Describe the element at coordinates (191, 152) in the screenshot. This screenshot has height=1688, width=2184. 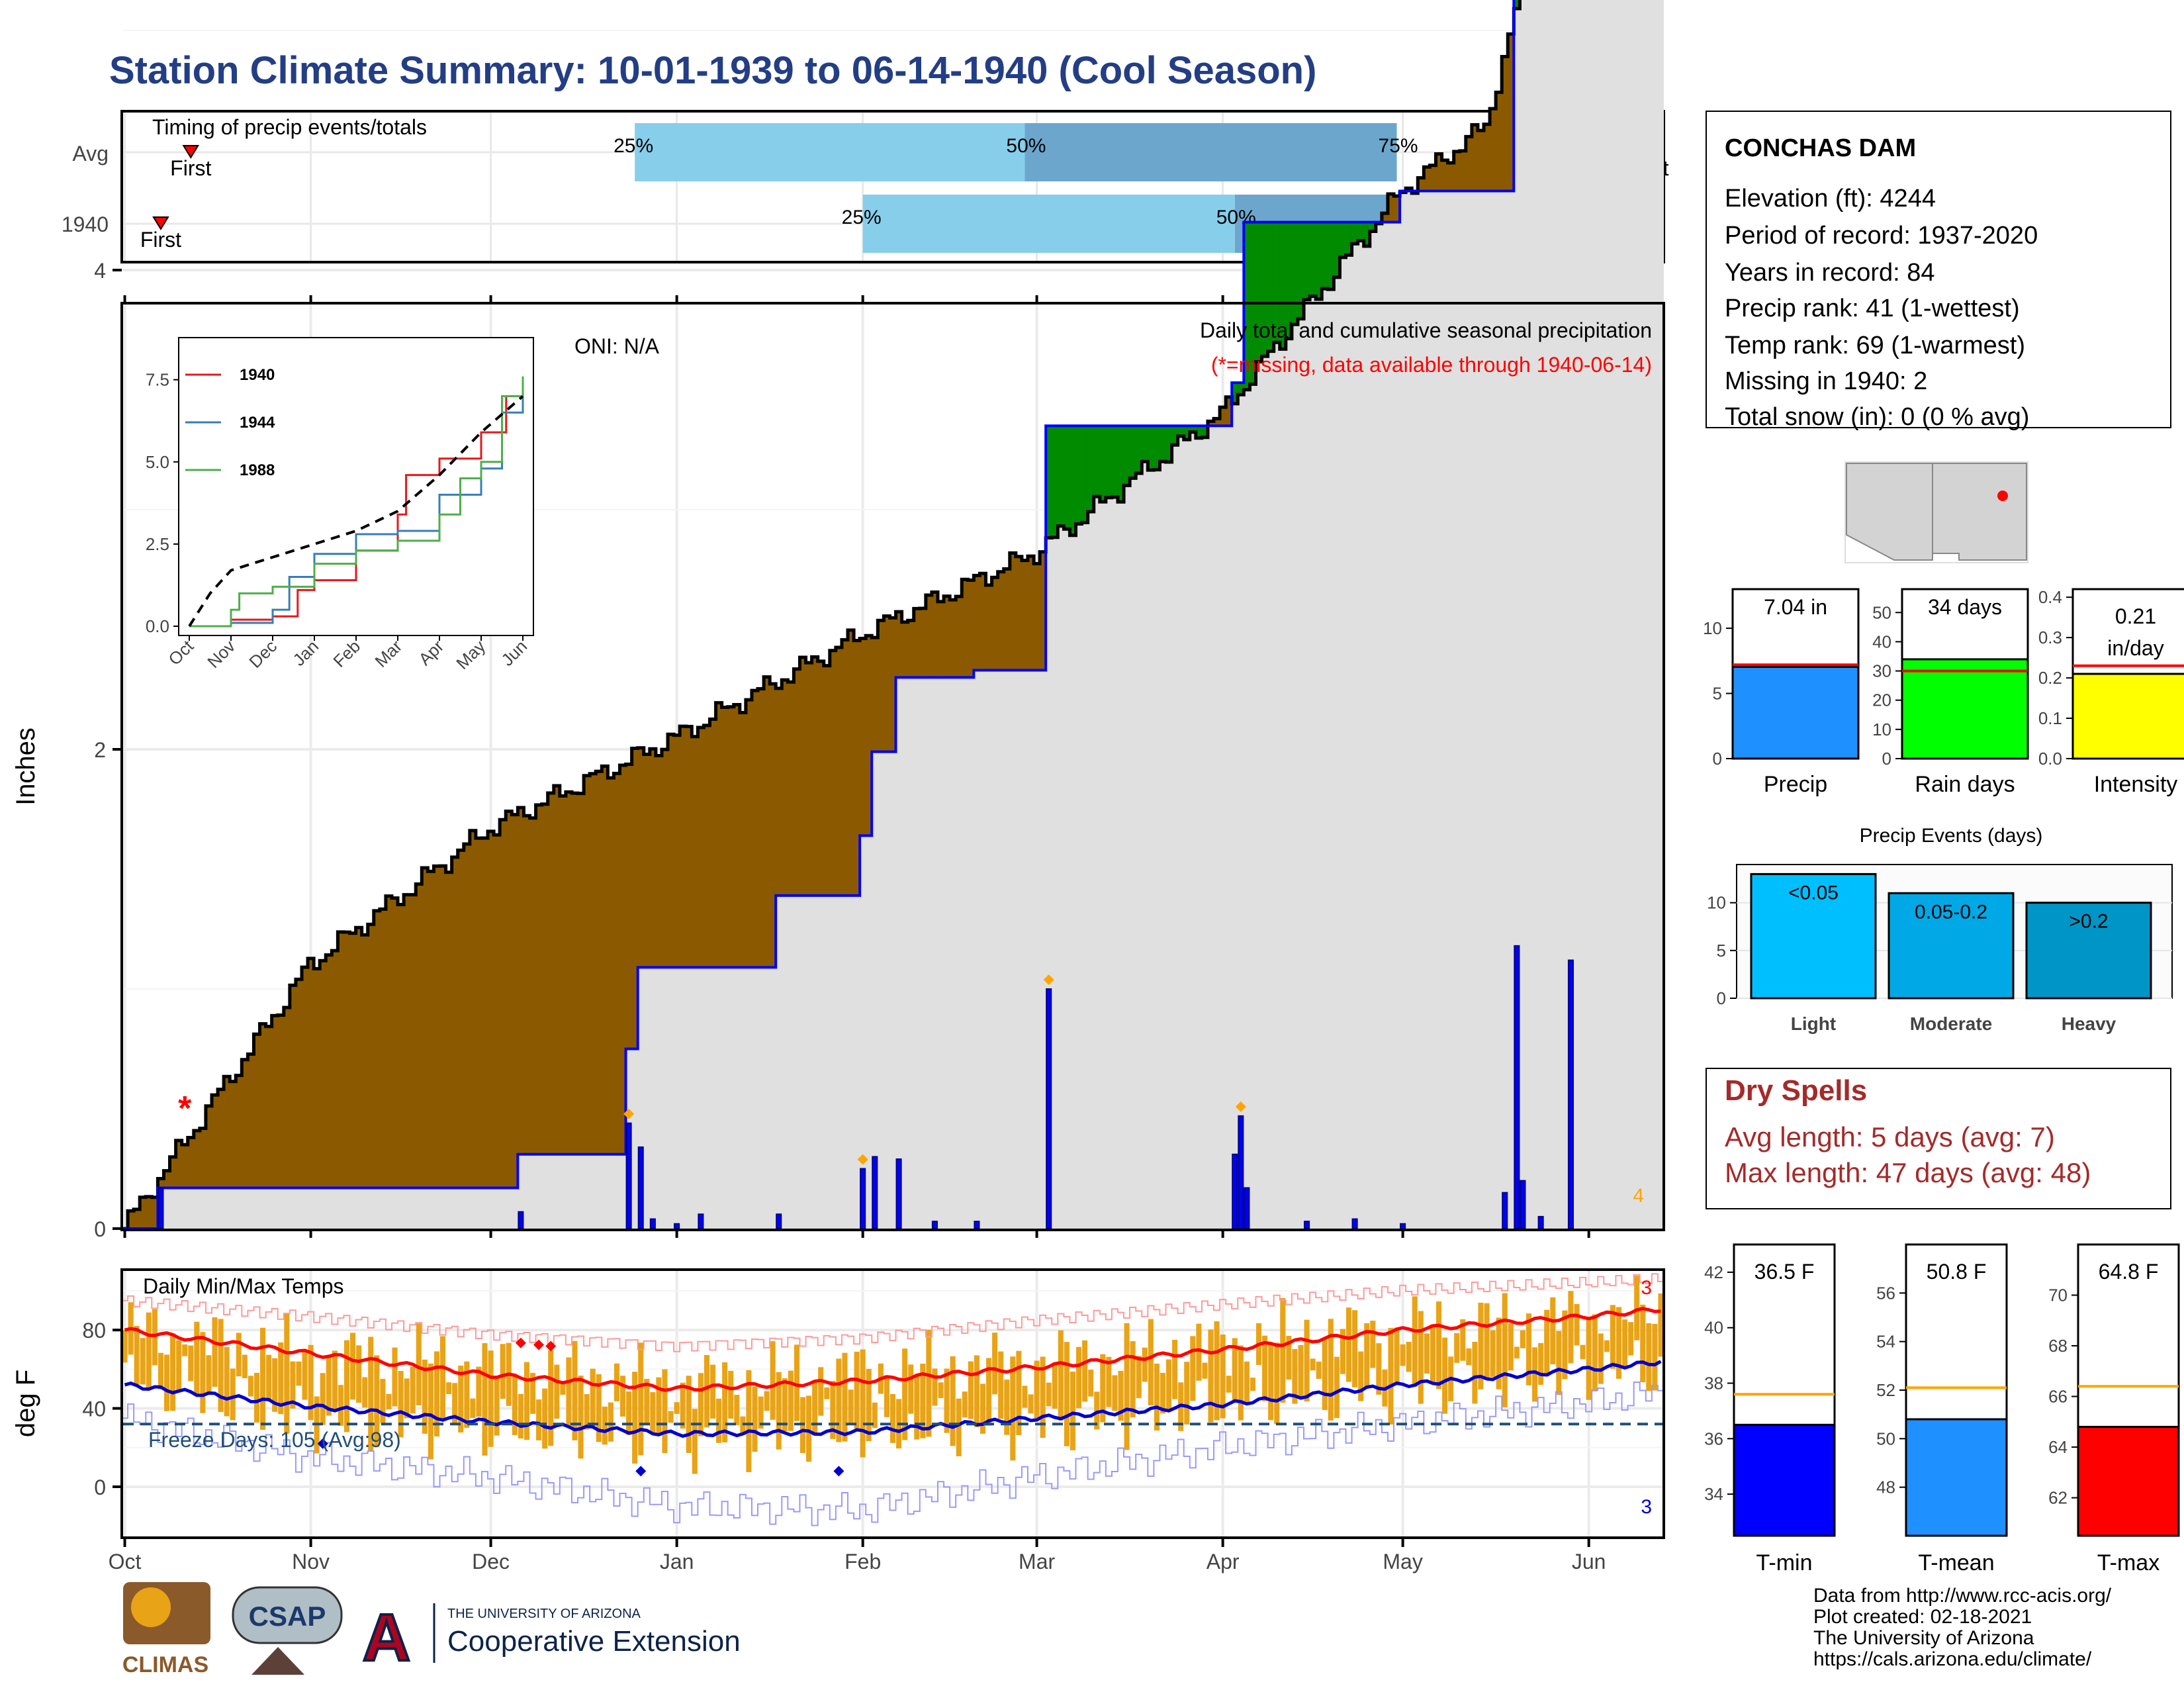
I see `first-event-marker` at that location.